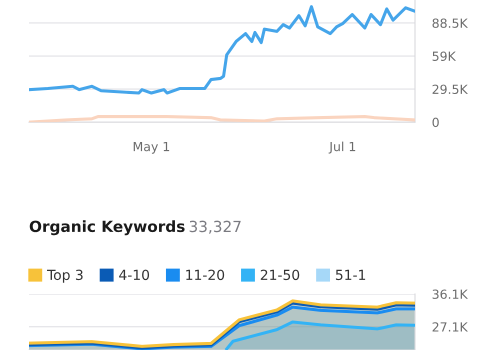  I want to click on y-tick-label: 27.1K, so click(450, 327).